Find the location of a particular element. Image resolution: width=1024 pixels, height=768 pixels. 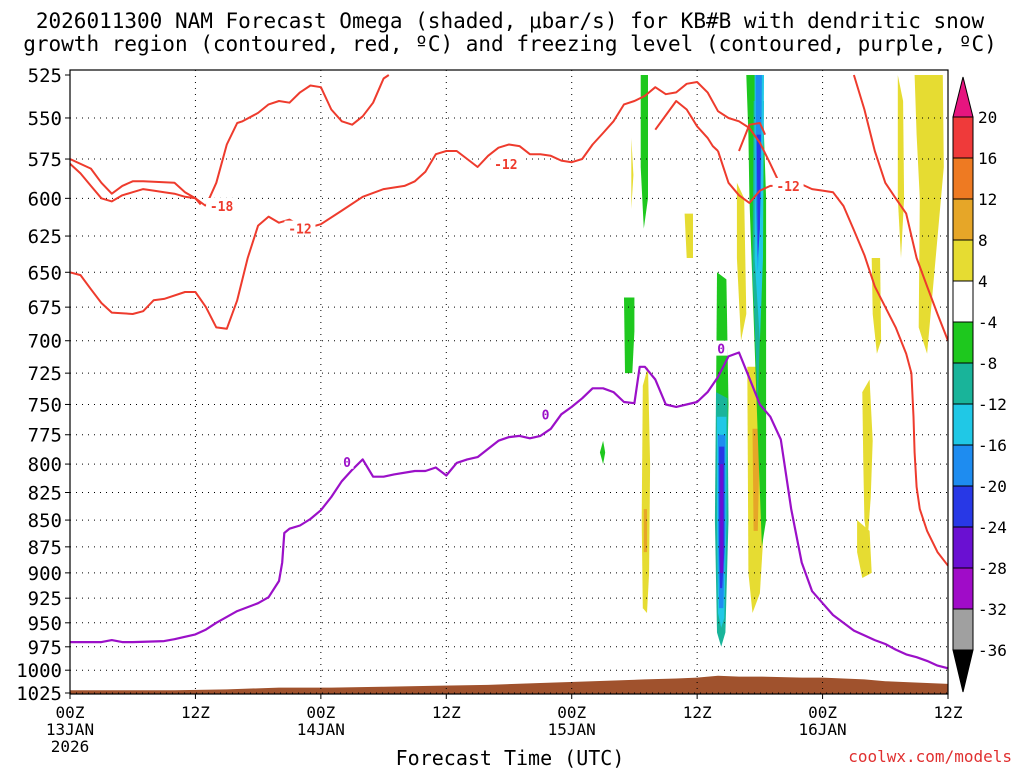

terrain-fill is located at coordinates (509, 684).